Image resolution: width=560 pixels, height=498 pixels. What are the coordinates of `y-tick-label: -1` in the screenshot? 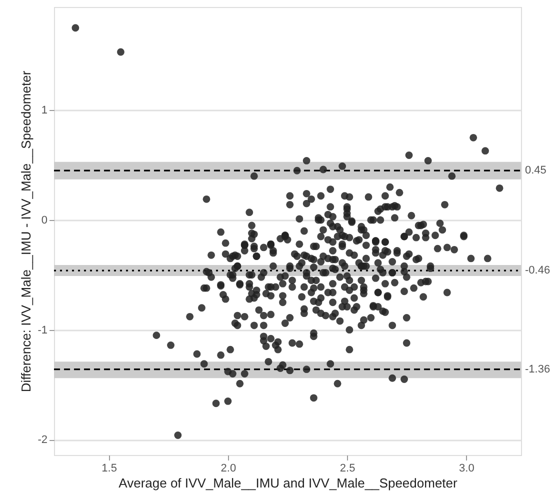 It's located at (43, 330).